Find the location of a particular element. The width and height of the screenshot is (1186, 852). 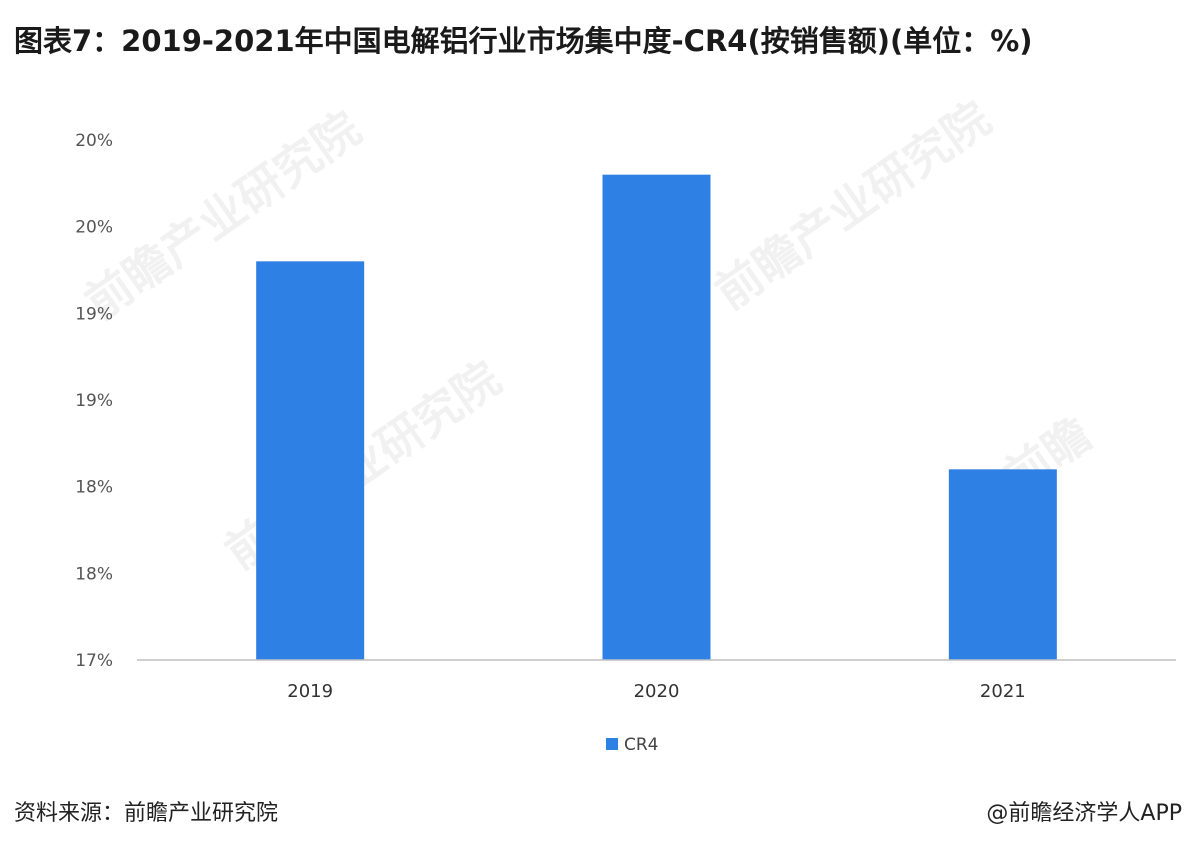

source-note: 资料来源：前瞻产业研究院 is located at coordinates (146, 813).